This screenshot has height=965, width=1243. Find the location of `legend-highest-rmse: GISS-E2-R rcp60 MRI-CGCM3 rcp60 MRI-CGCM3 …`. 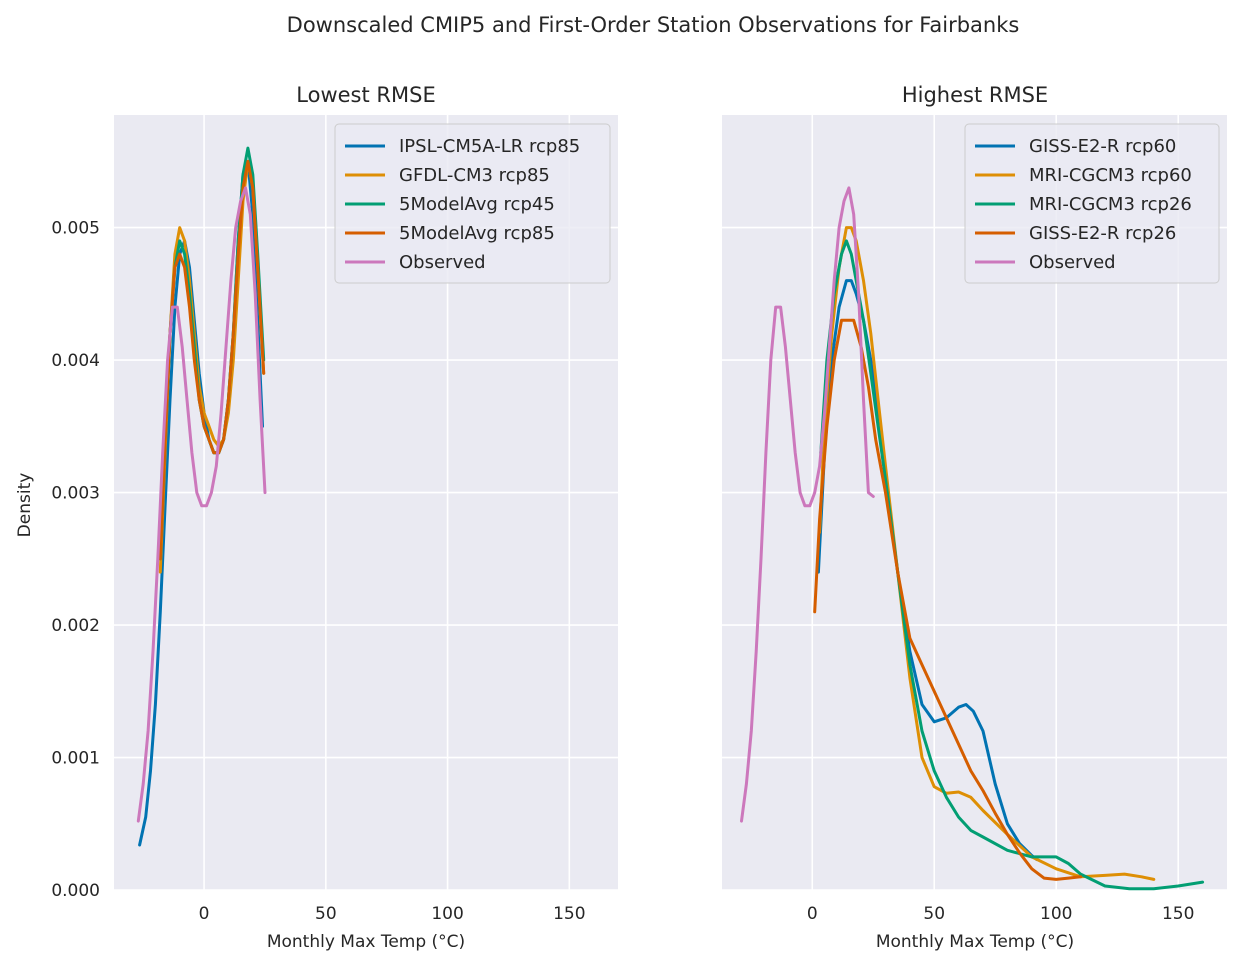

legend-highest-rmse: GISS-E2-R rcp60 MRI-CGCM3 rcp60 MRI-CGCM3 … is located at coordinates (1092, 203).